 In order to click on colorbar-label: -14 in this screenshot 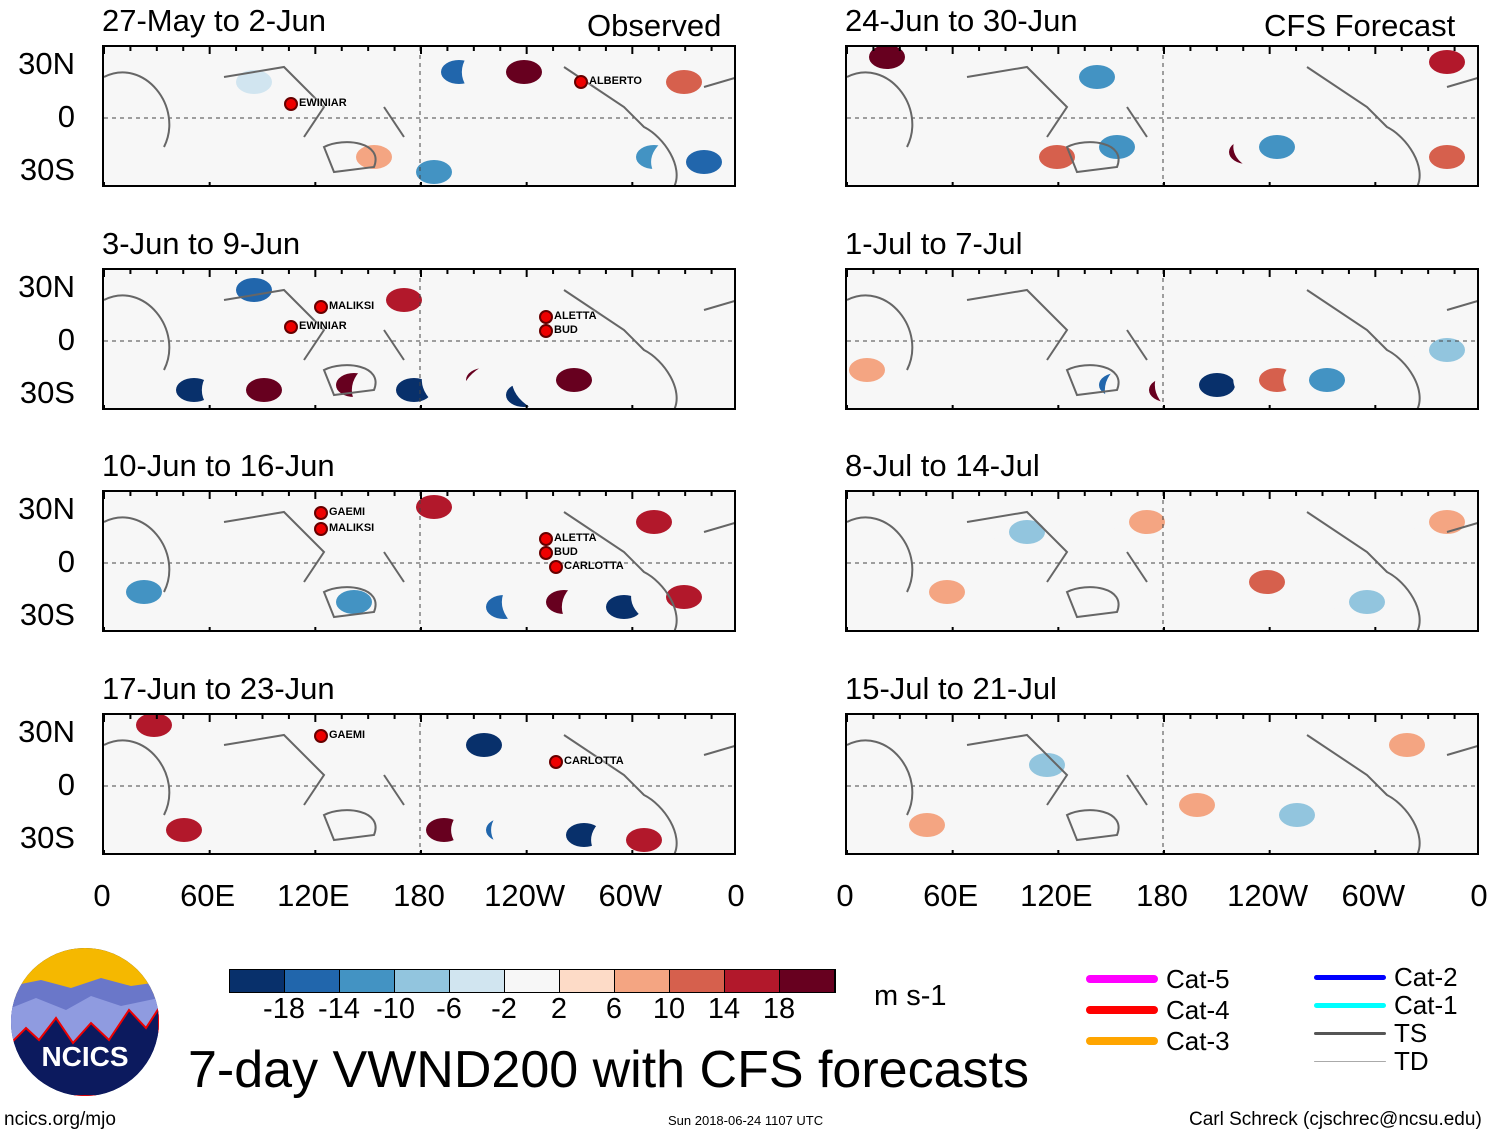, I will do `click(339, 1009)`.